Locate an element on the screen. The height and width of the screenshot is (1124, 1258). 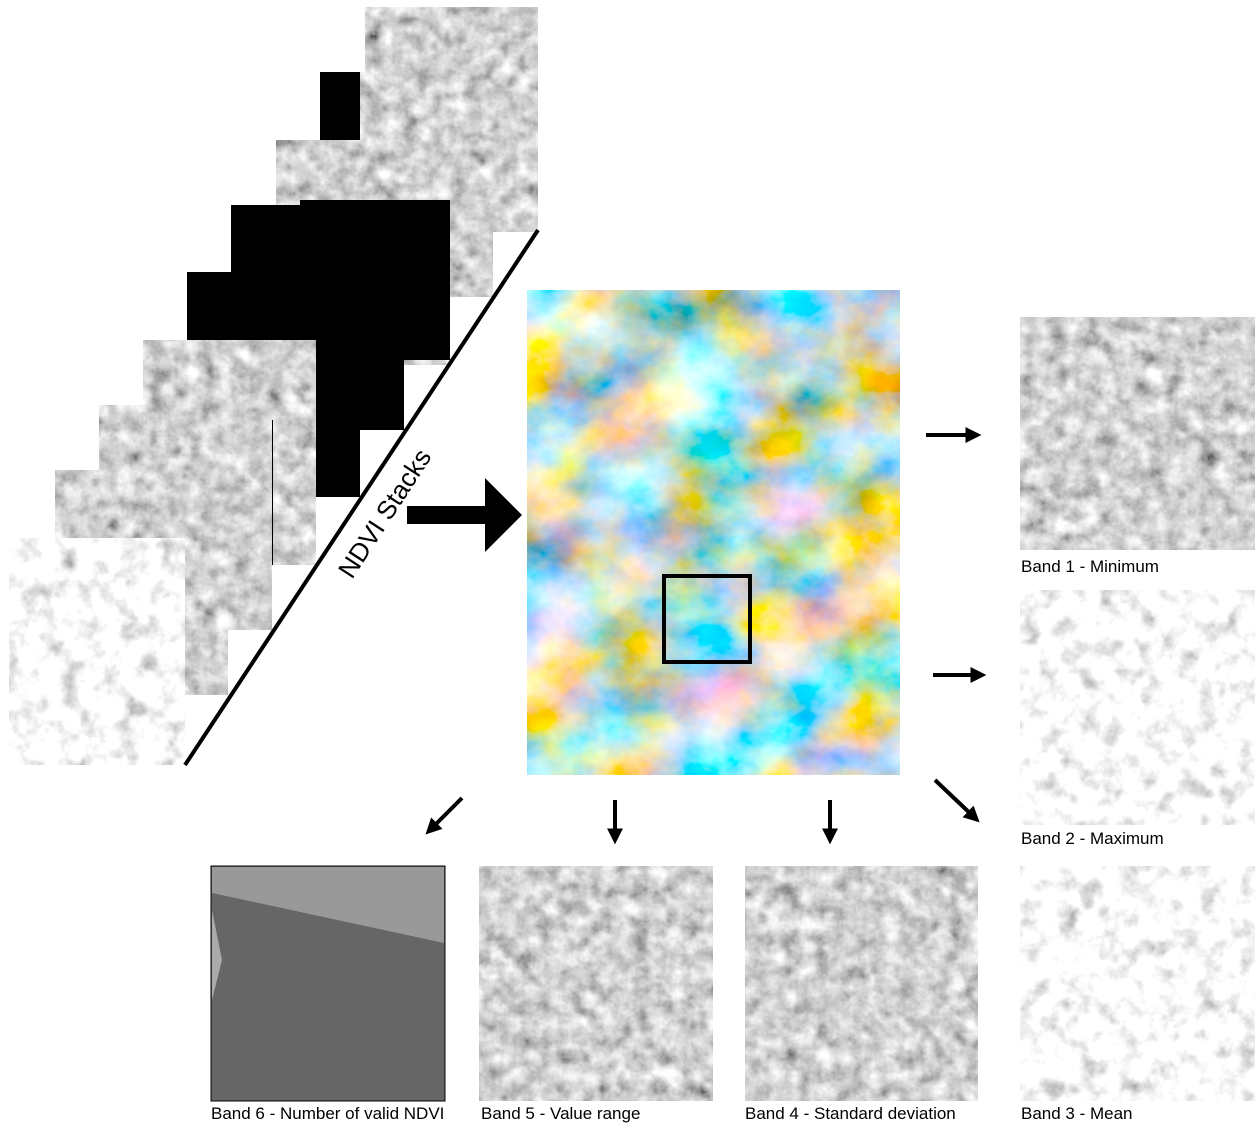
band-label: Band 6 - Number of valid NDVI is located at coordinates (327, 1113).